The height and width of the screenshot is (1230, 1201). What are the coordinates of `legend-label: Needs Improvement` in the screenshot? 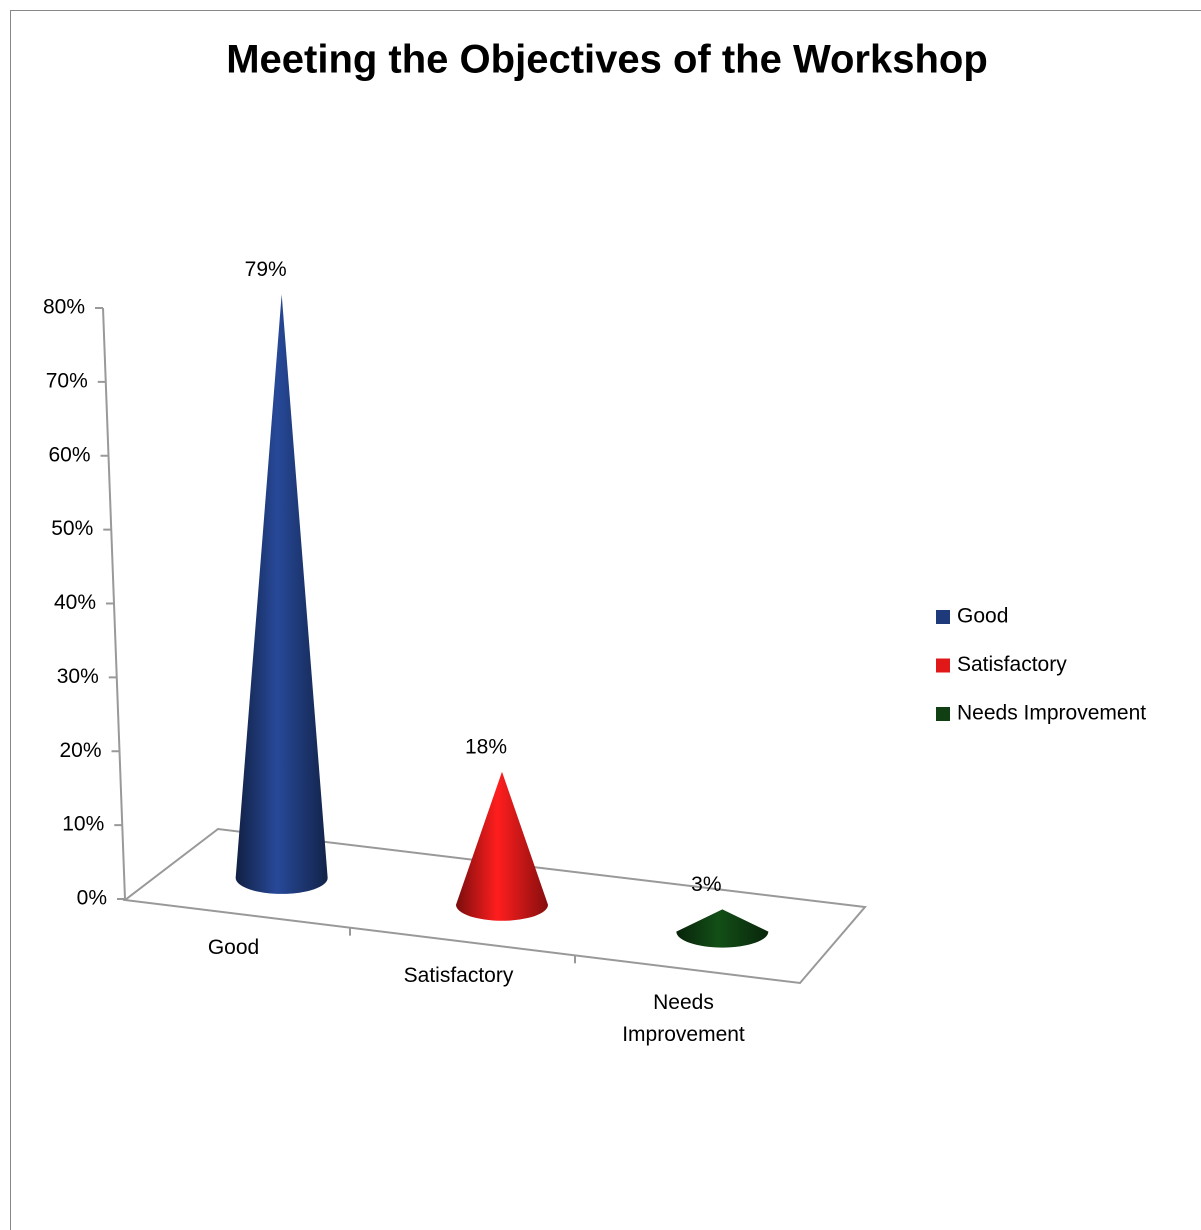 It's located at (1051, 713).